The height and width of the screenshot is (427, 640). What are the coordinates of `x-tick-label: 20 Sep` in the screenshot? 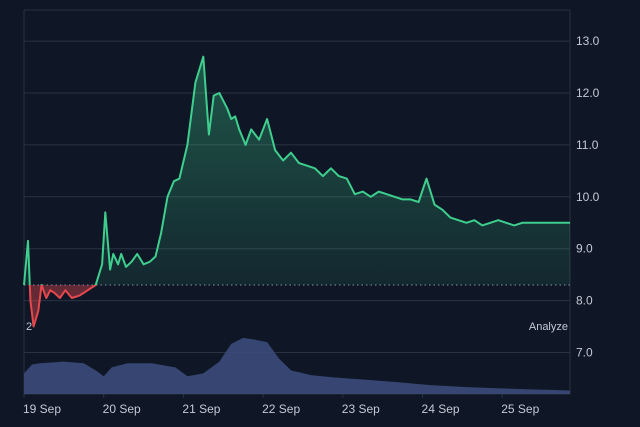 It's located at (122, 409).